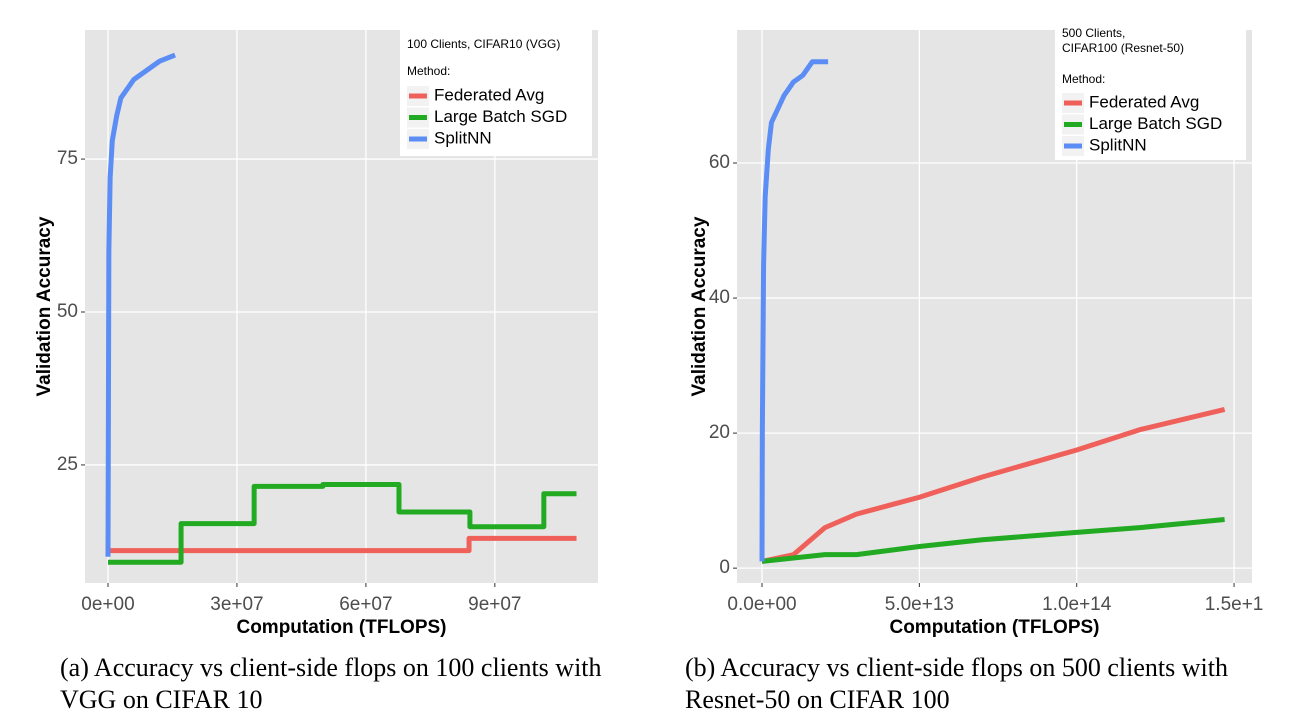 The height and width of the screenshot is (726, 1293). What do you see at coordinates (919, 604) in the screenshot?
I see `x-tick-label: 5.0e+13` at bounding box center [919, 604].